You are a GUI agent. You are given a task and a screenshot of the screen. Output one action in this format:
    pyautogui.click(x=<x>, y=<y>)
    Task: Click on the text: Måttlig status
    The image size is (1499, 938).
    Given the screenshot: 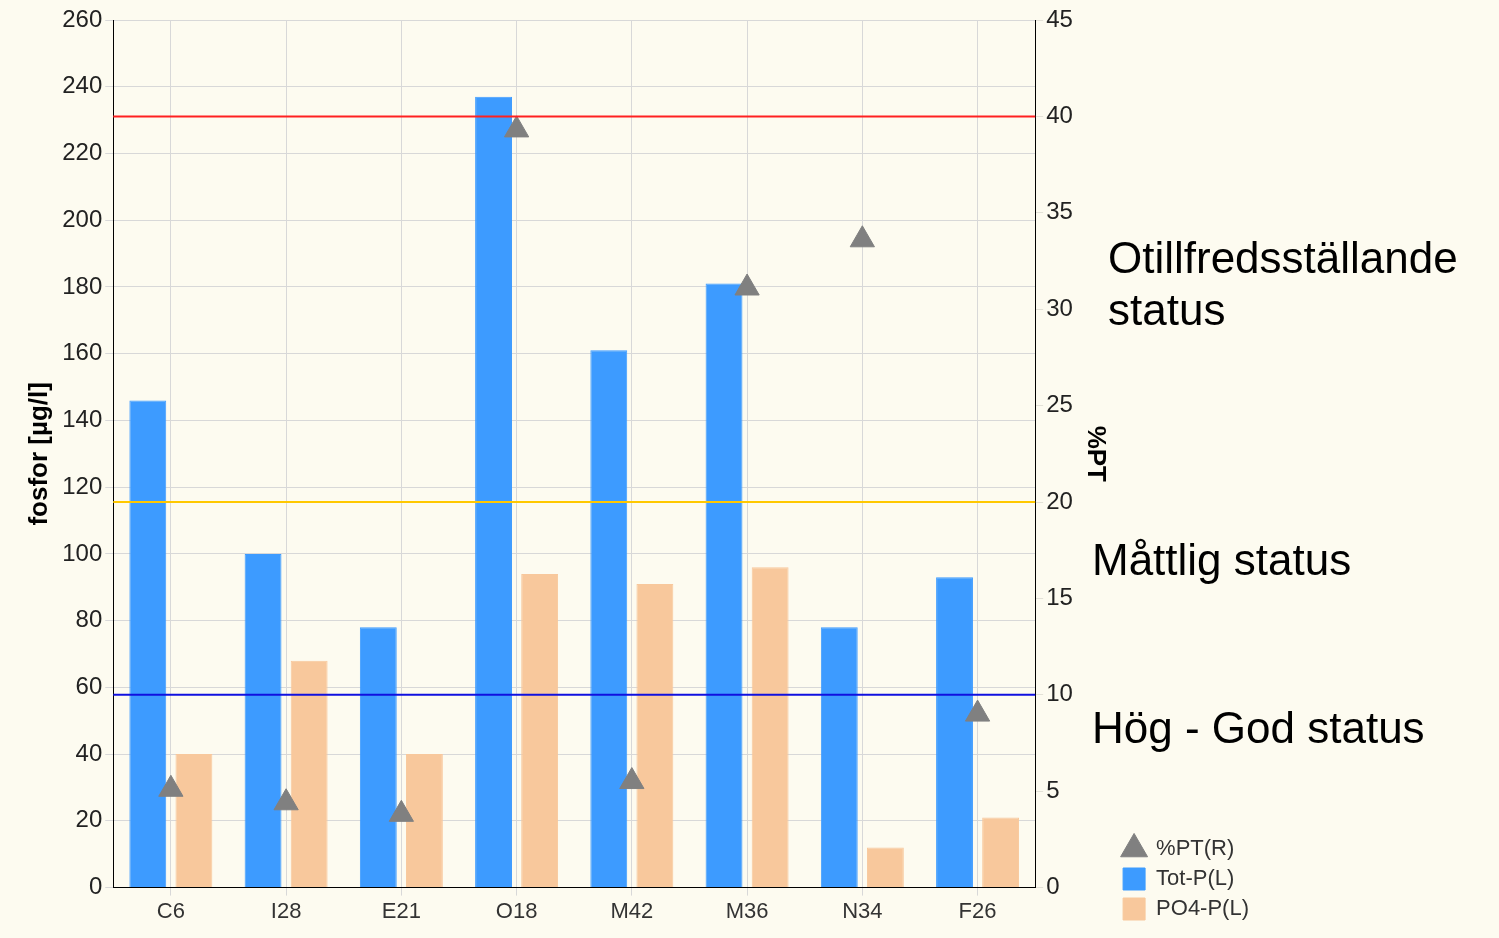 What is the action you would take?
    pyautogui.click(x=1222, y=560)
    